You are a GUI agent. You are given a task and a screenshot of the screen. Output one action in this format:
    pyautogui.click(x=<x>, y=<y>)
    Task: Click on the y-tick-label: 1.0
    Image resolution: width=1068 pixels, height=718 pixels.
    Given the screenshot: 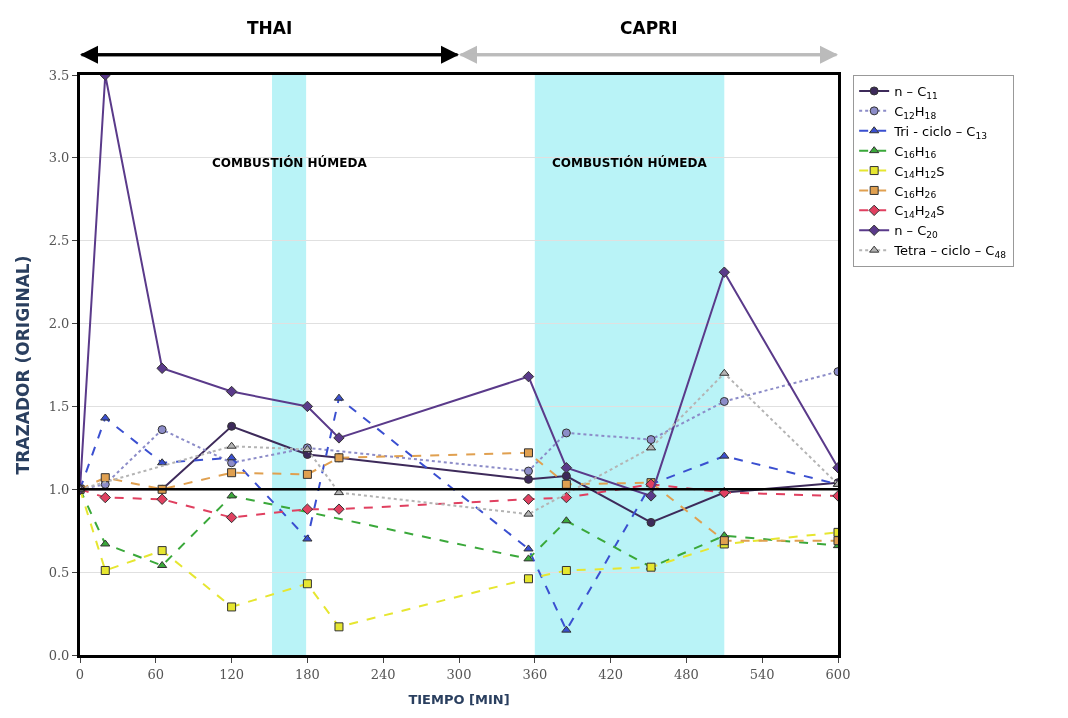 What is the action you would take?
    pyautogui.click(x=59, y=489)
    